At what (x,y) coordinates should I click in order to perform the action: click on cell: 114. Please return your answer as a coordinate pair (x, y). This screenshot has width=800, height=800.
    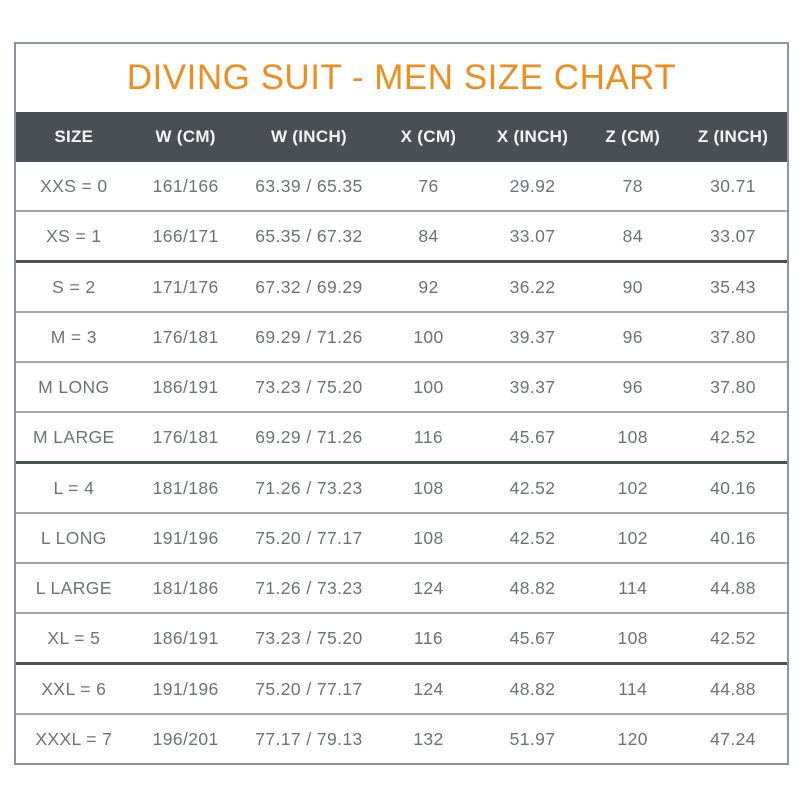
    Looking at the image, I should click on (633, 688).